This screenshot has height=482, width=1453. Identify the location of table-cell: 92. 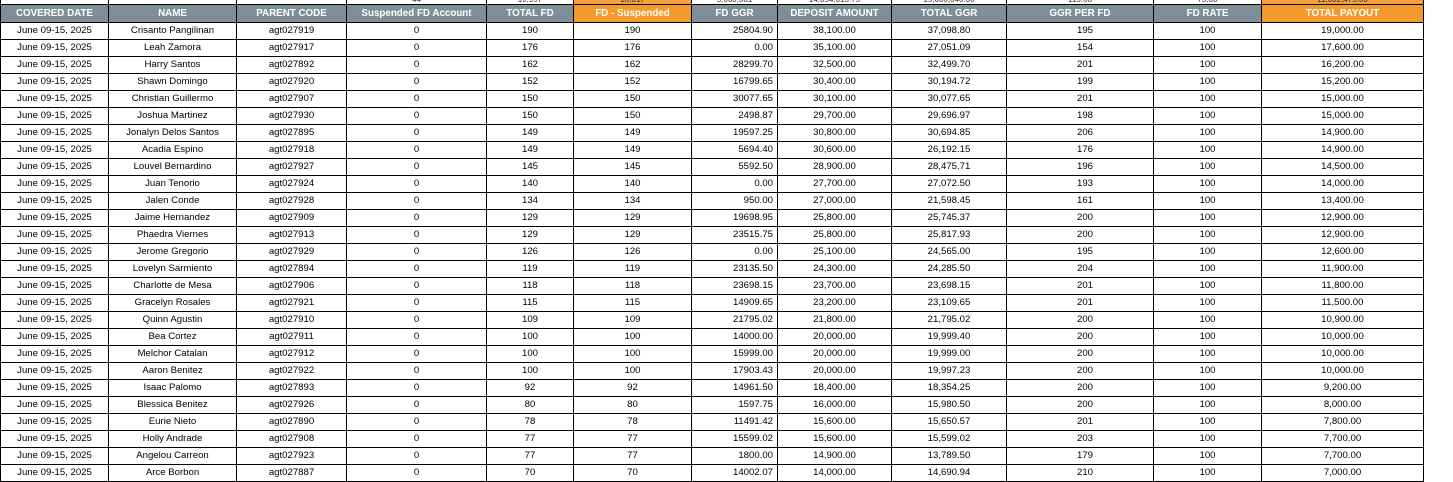
(632, 388).